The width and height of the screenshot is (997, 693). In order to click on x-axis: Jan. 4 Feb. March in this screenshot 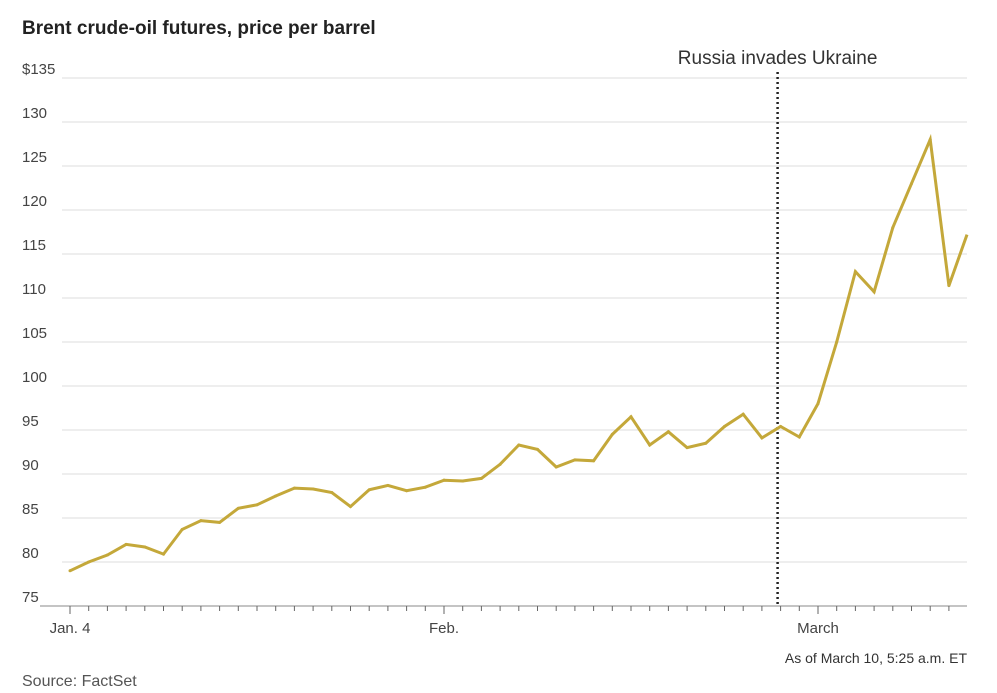, I will do `click(503, 621)`.